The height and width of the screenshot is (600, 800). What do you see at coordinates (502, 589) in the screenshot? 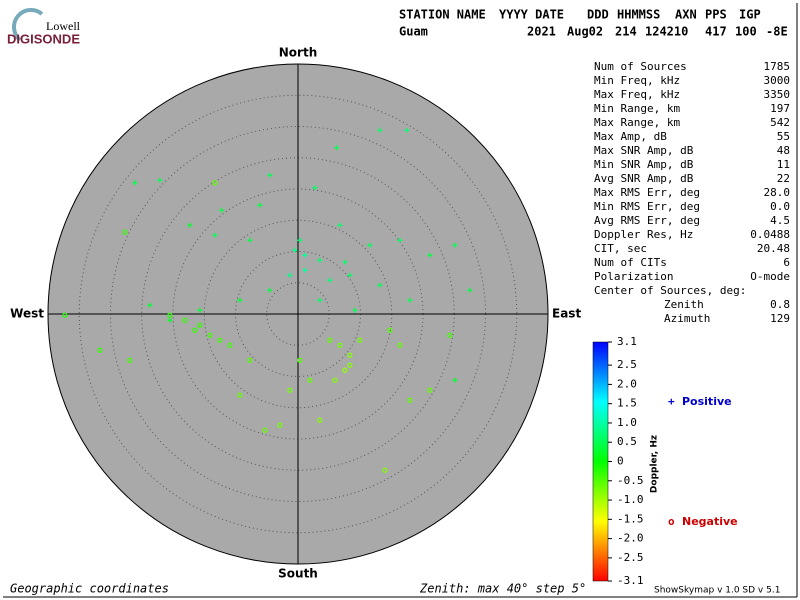
I see `footer-middle: Zenith: max 40° step 5°` at bounding box center [502, 589].